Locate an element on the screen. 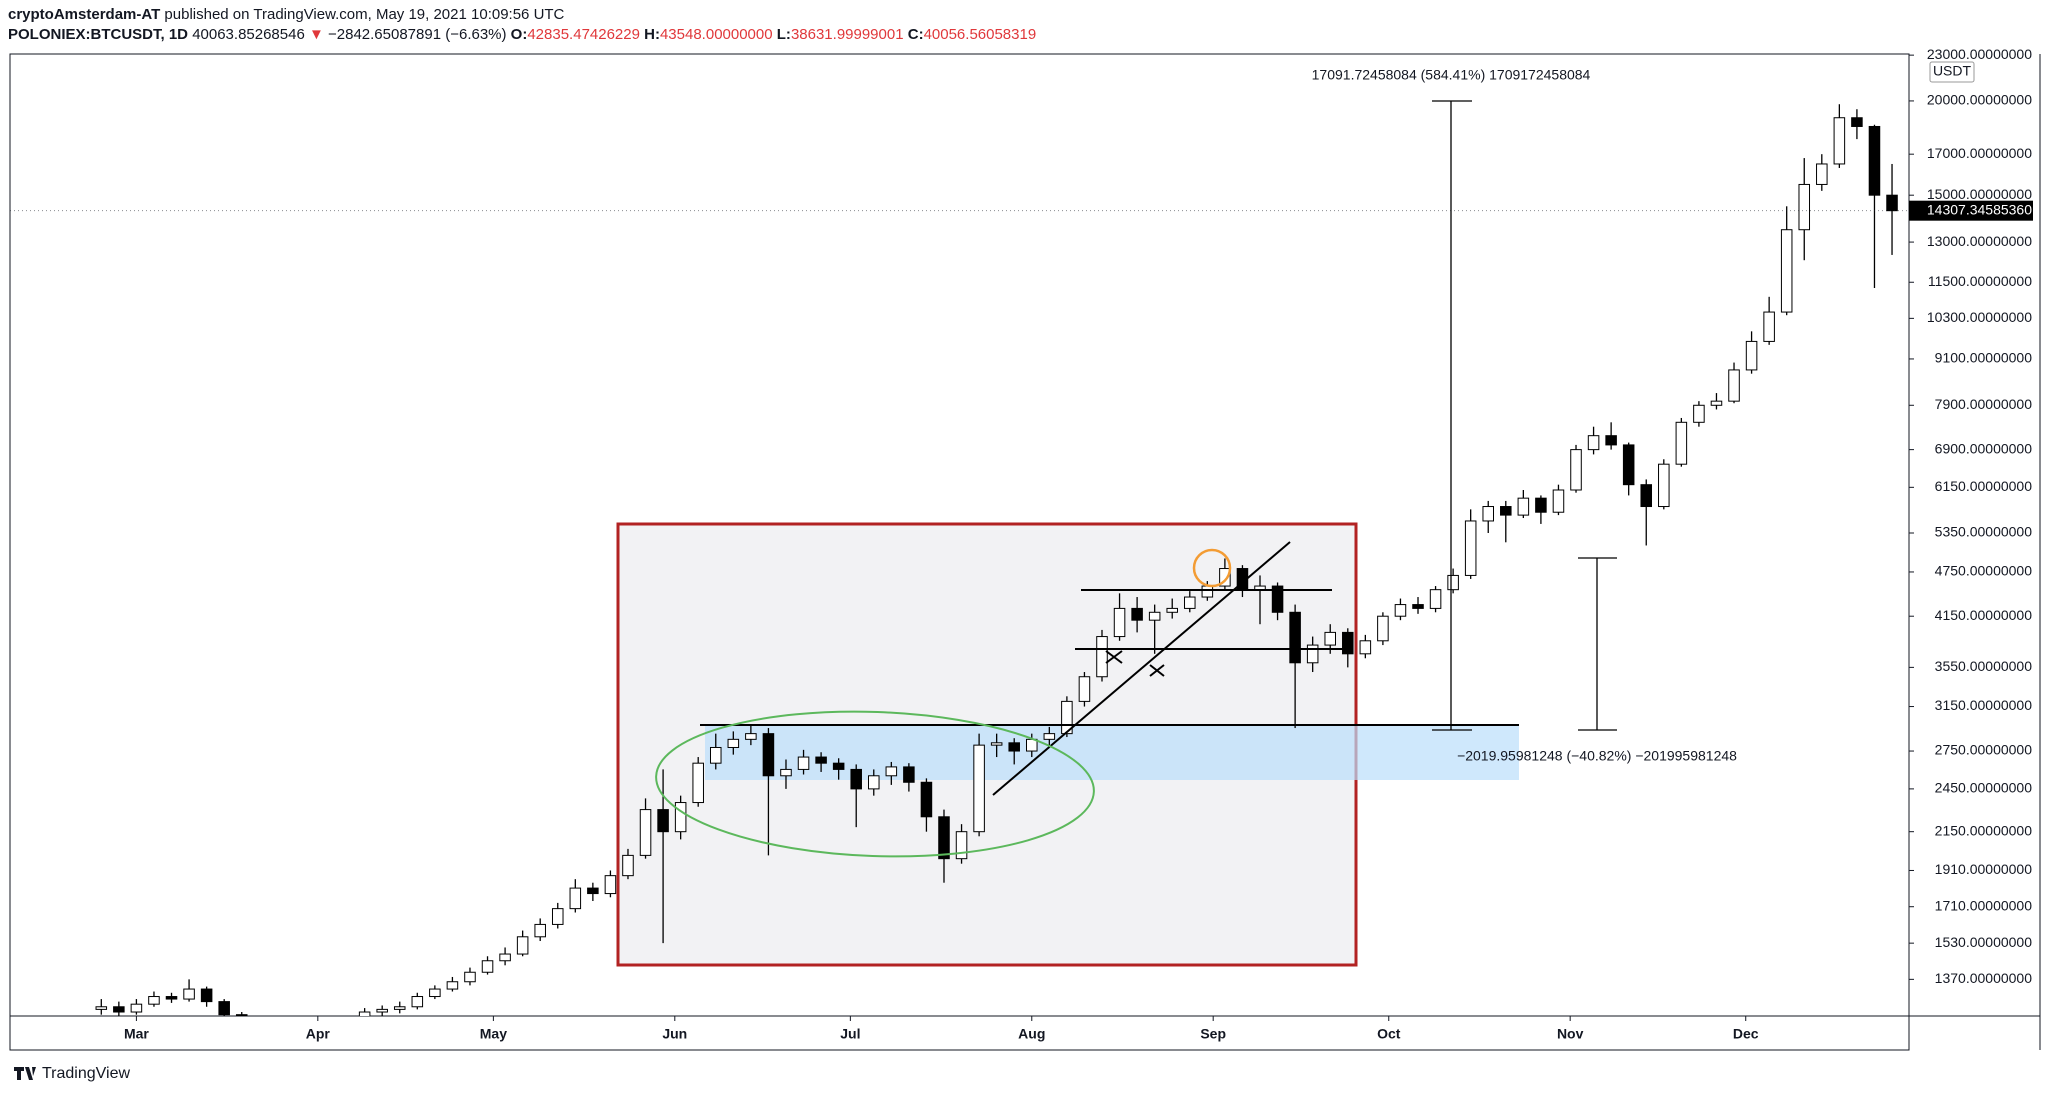 The width and height of the screenshot is (2048, 1096). trend-line is located at coordinates (1141, 668).